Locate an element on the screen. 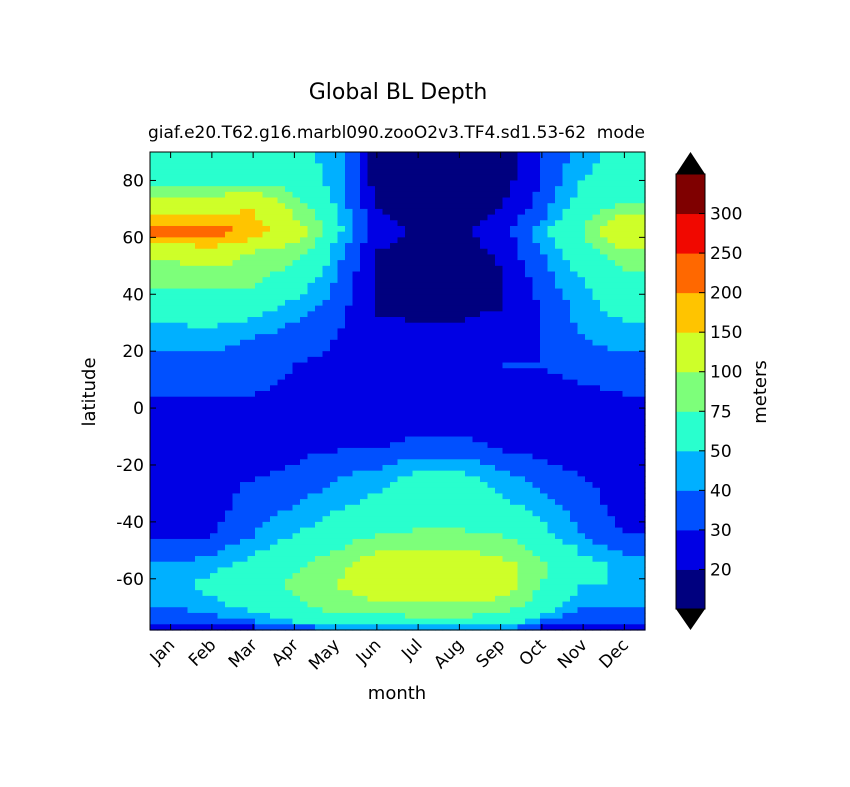 This screenshot has width=850, height=787. chart-title: Global BL Depth is located at coordinates (398, 92).